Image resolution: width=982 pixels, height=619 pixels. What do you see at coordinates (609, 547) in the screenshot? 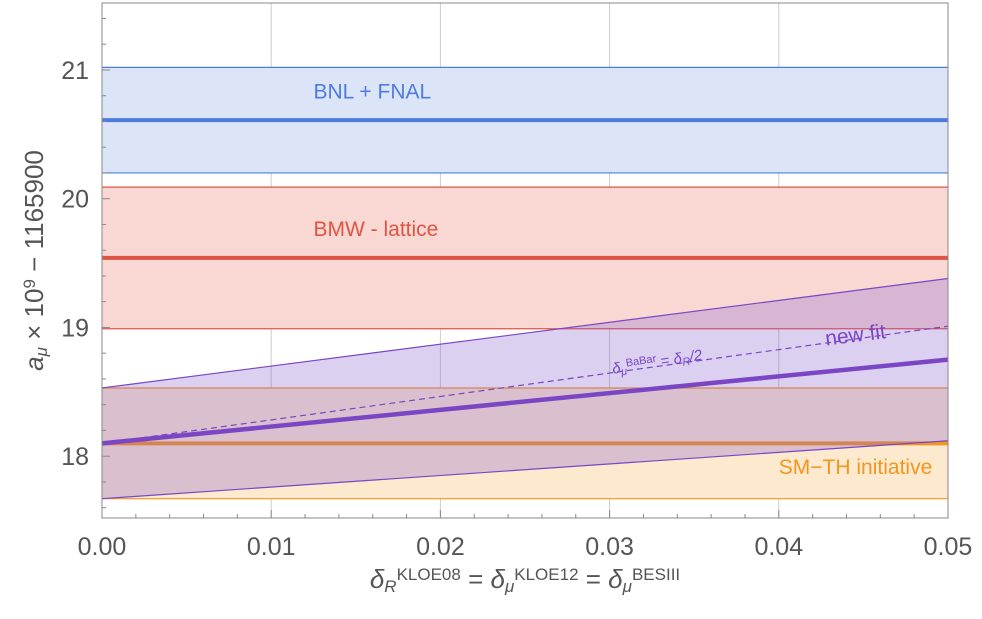
I see `x-tick-label: 0.03` at bounding box center [609, 547].